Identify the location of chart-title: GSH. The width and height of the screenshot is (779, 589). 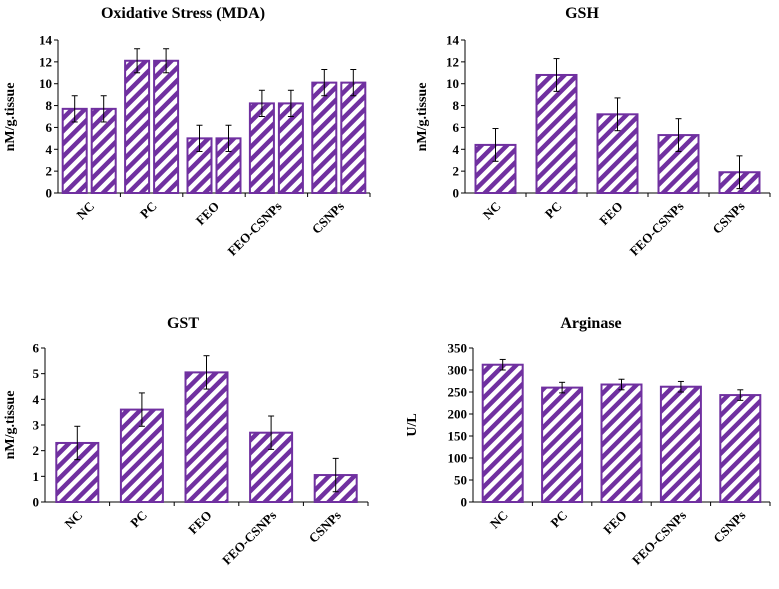
(582, 13).